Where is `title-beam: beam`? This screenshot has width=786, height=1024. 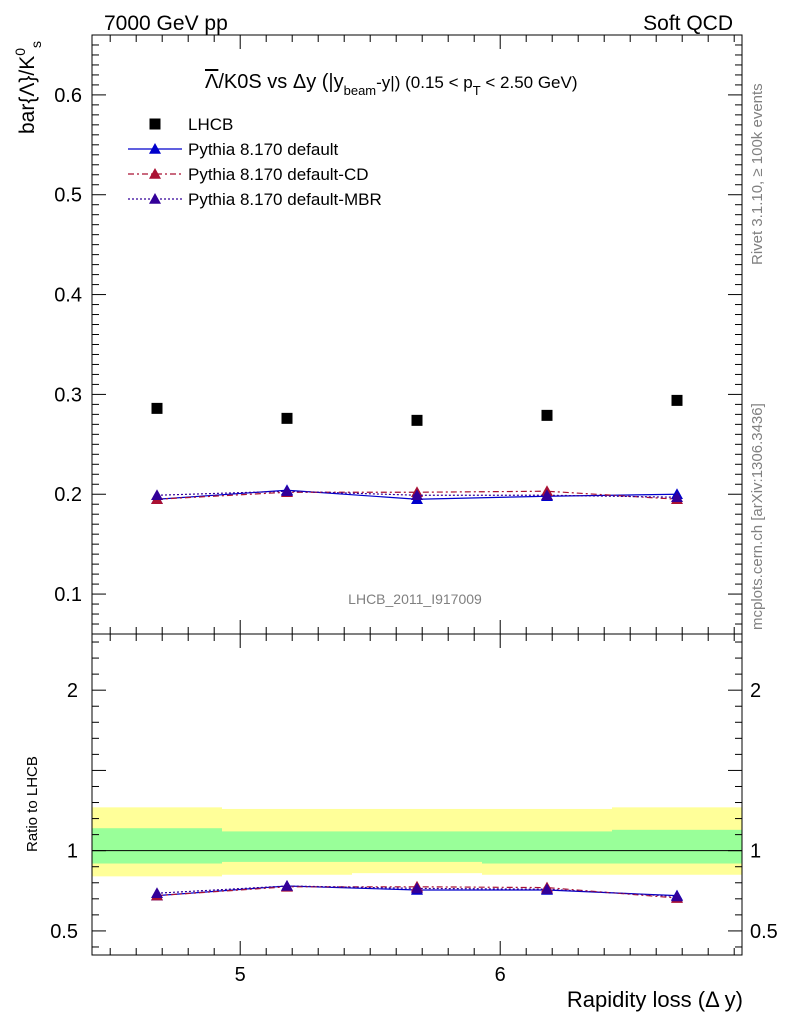
title-beam: beam is located at coordinates (360, 90).